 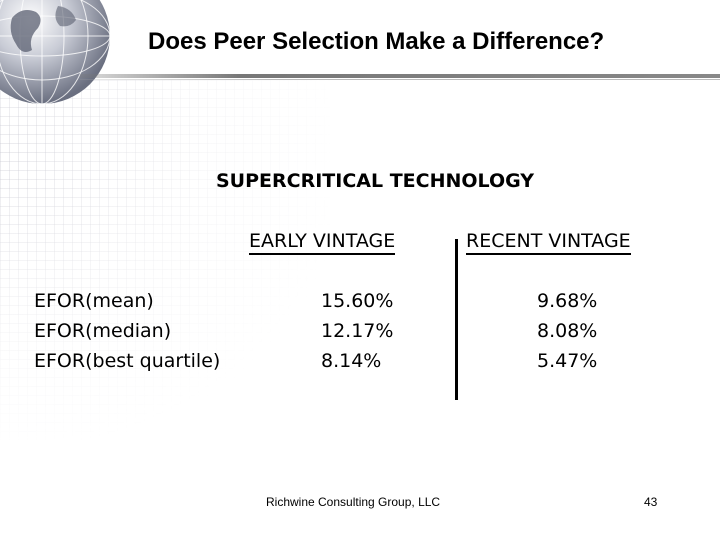 I want to click on cell-recent-efor-median: 8.08%, so click(x=567, y=331).